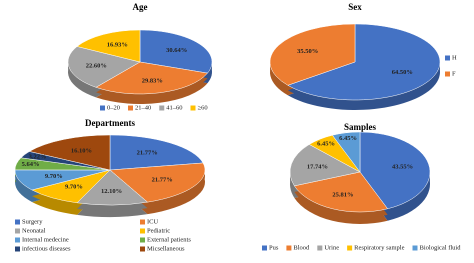 Image resolution: width=474 pixels, height=263 pixels. What do you see at coordinates (360, 127) in the screenshot?
I see `chart-title: Samples` at bounding box center [360, 127].